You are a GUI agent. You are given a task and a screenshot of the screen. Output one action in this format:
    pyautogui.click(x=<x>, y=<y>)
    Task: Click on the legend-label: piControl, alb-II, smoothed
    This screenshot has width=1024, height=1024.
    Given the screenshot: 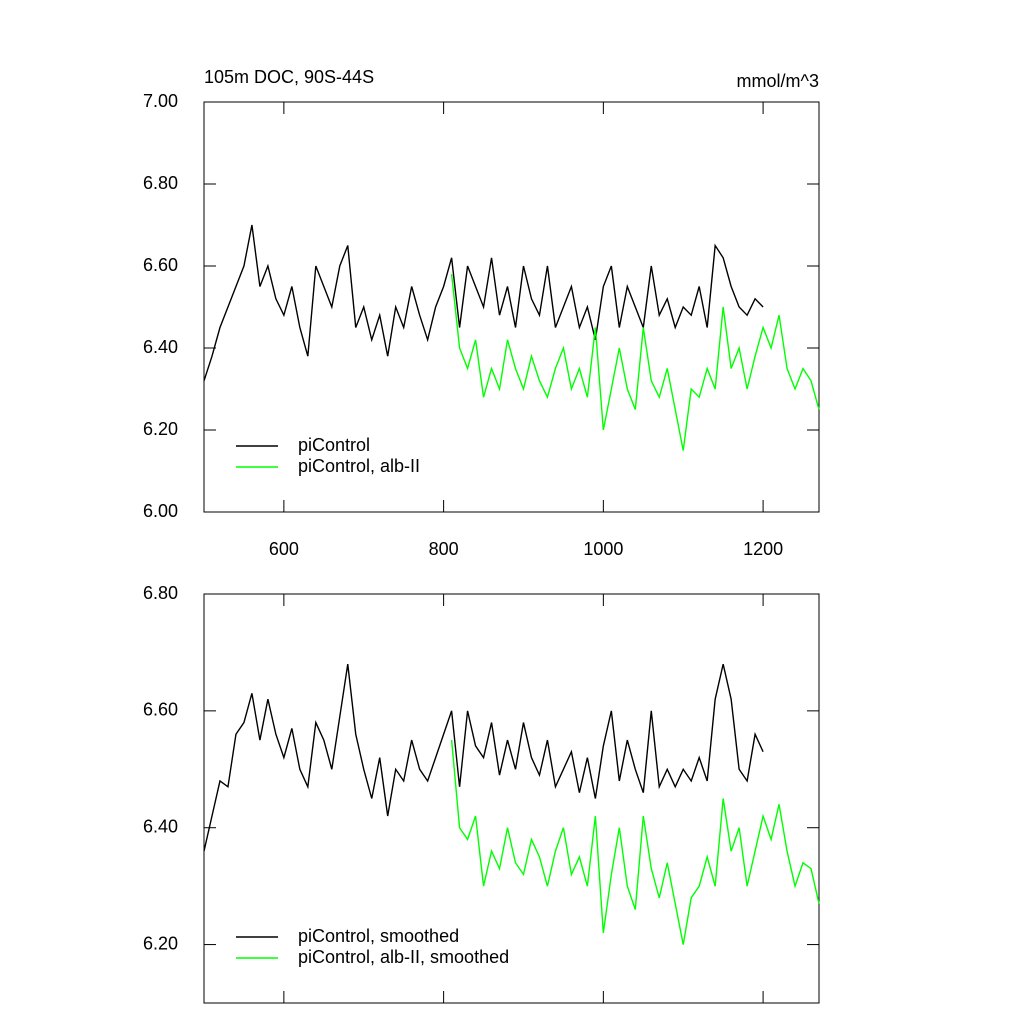 What is the action you would take?
    pyautogui.click(x=403, y=957)
    